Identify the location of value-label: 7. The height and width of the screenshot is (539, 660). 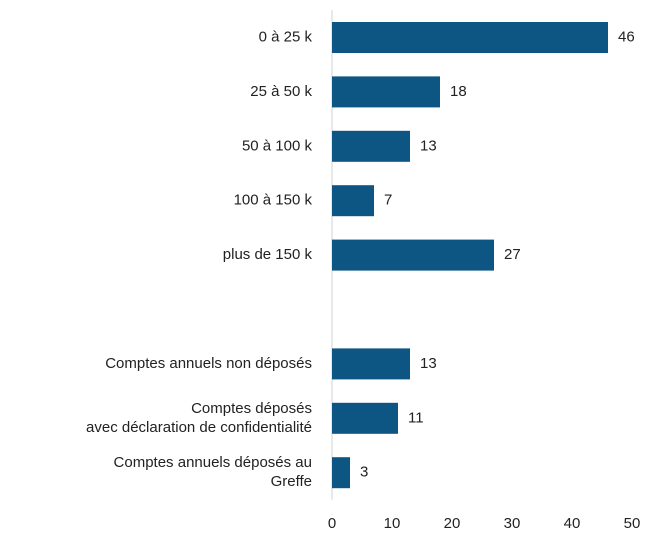
(388, 200).